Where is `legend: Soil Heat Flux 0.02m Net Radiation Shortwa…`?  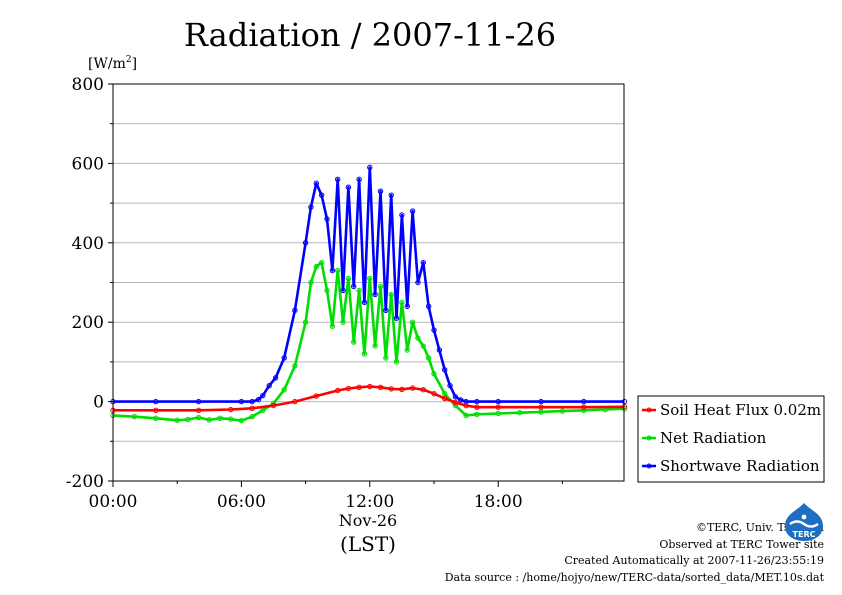
legend: Soil Heat Flux 0.02m Net Radiation Shortwa… is located at coordinates (731, 439).